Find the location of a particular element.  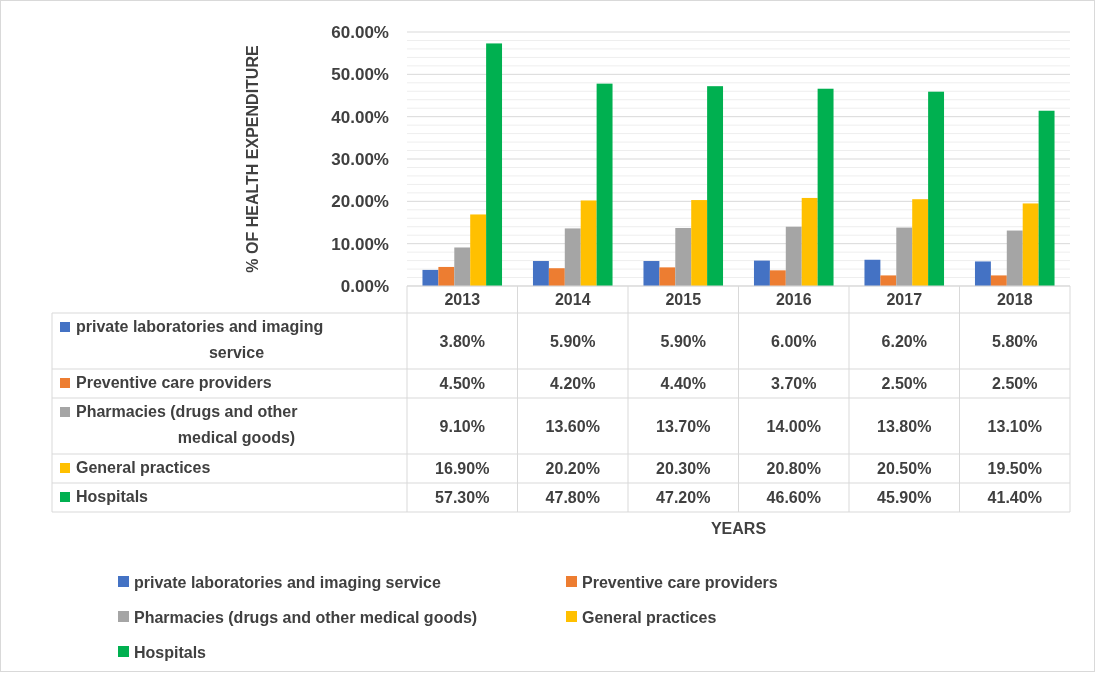

data-label: 45.90% is located at coordinates (904, 498).